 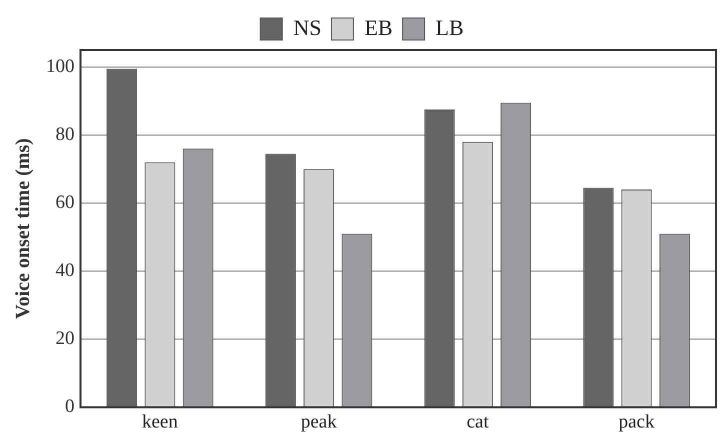 What do you see at coordinates (307, 27) in the screenshot?
I see `legend-label: NS` at bounding box center [307, 27].